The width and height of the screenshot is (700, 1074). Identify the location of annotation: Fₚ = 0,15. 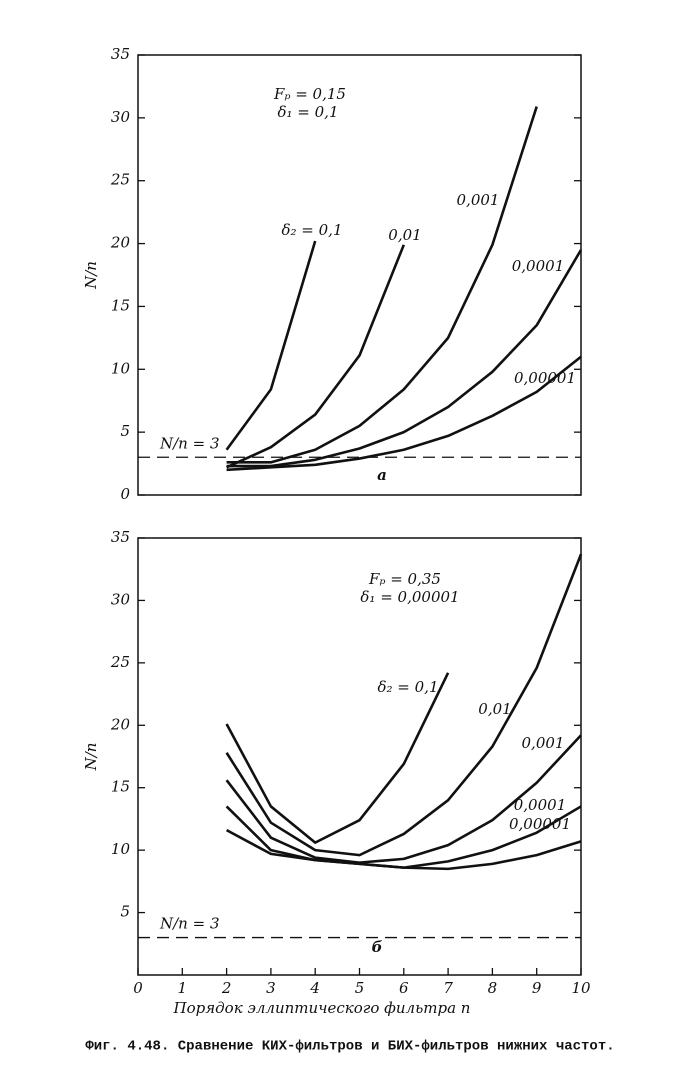
(309, 94).